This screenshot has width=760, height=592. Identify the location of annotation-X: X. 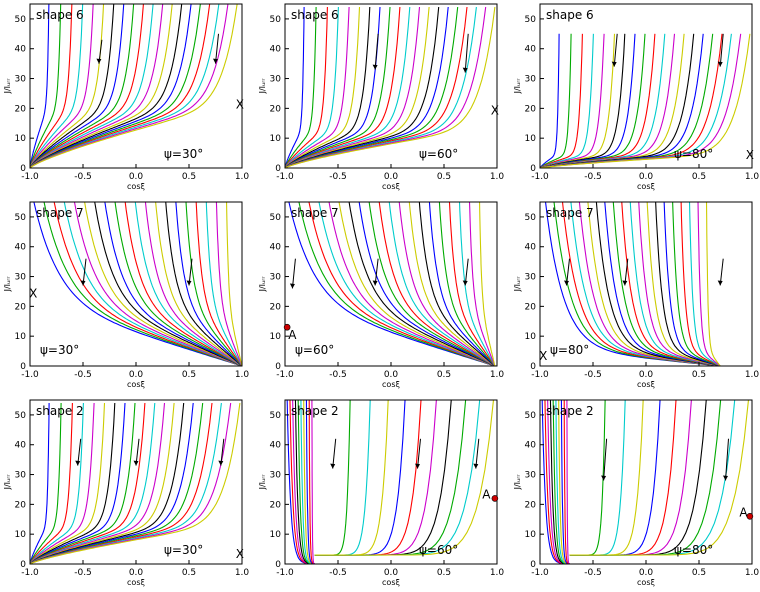
(240, 104).